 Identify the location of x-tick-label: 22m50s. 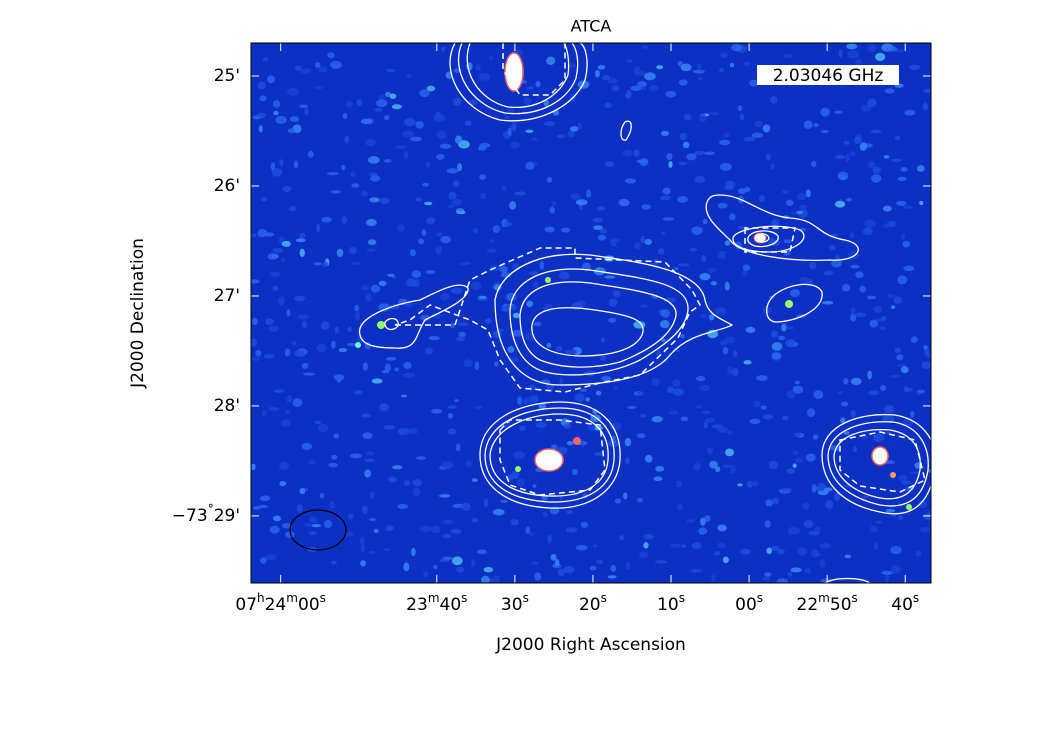
(827, 603).